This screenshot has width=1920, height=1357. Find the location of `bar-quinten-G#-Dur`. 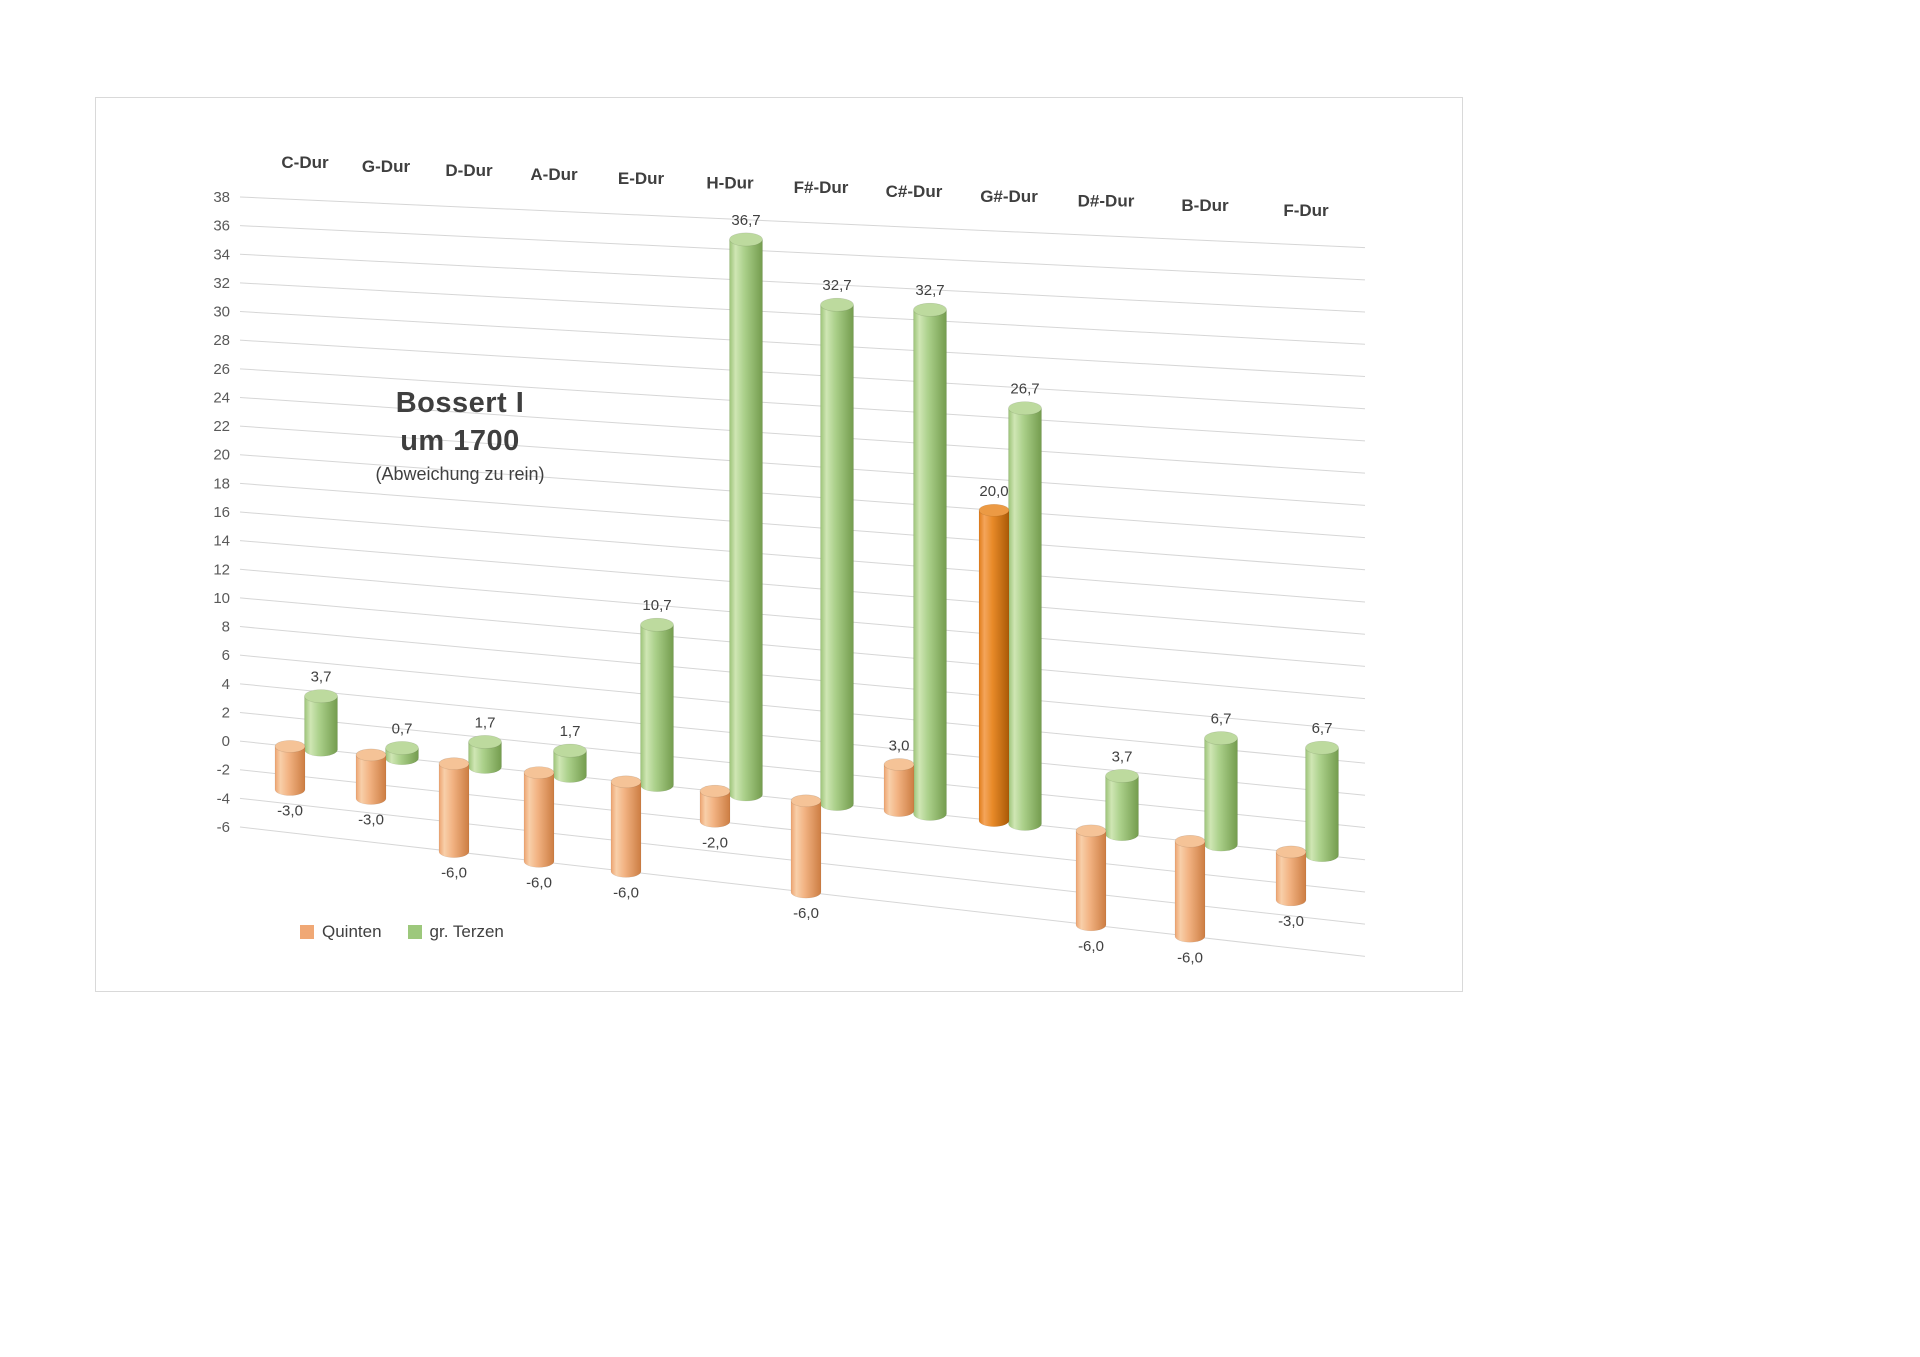

bar-quinten-G#-Dur is located at coordinates (994, 665).